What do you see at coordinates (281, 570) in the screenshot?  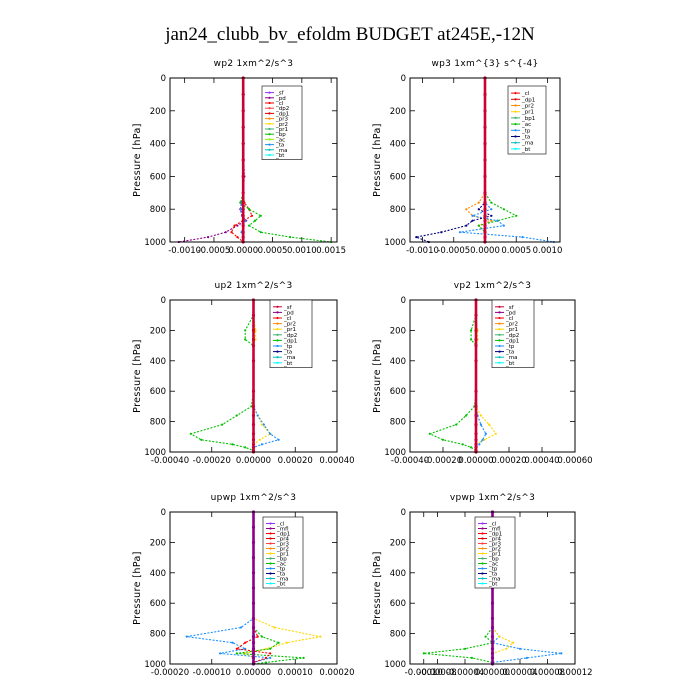 I see `legend-label: _tp` at bounding box center [281, 570].